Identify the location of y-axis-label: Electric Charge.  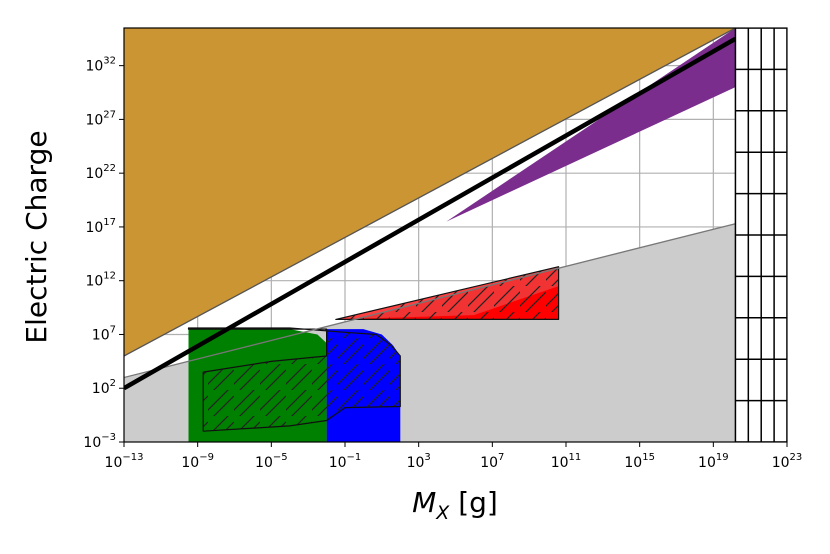
(36, 236).